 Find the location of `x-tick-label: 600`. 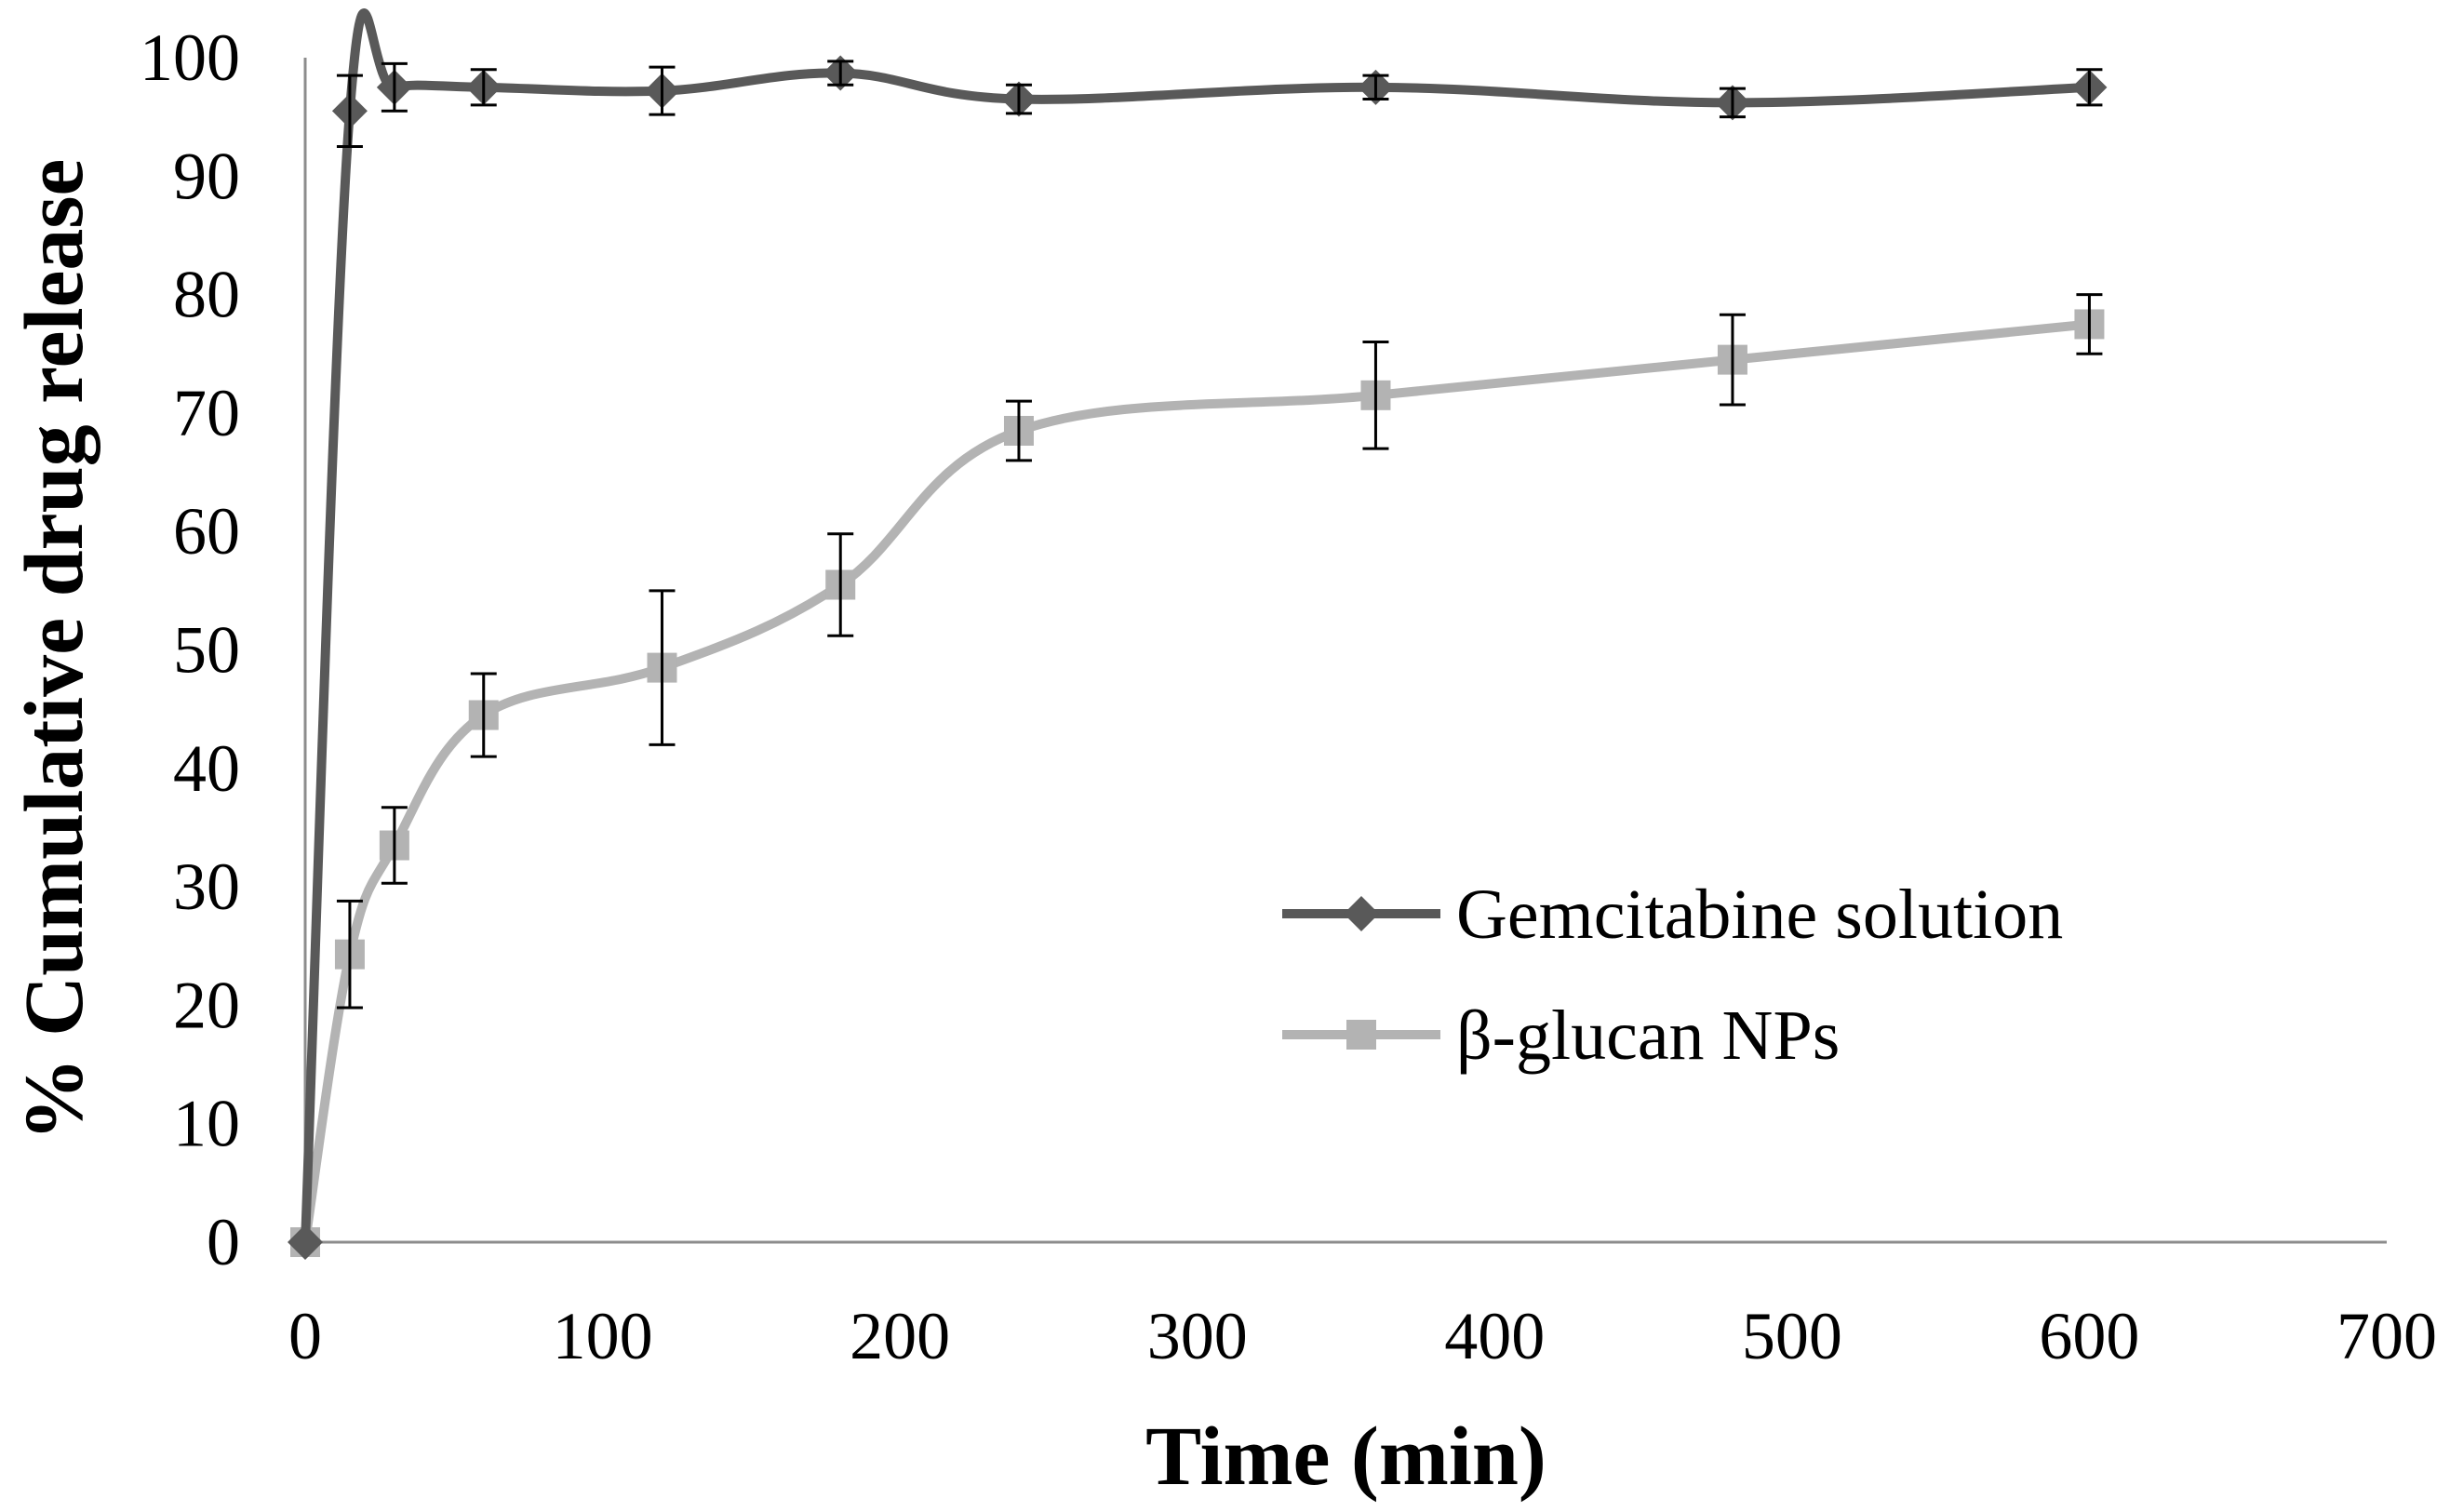

x-tick-label: 600 is located at coordinates (2089, 1336).